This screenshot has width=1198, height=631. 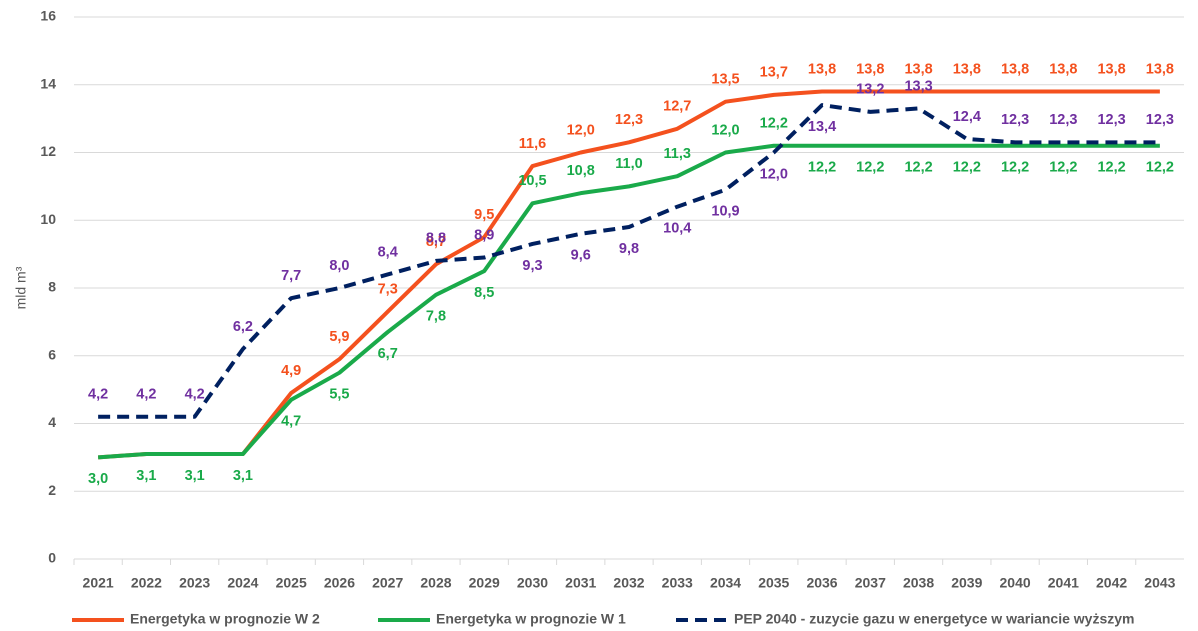 What do you see at coordinates (339, 266) in the screenshot?
I see `data-label: 8,0` at bounding box center [339, 266].